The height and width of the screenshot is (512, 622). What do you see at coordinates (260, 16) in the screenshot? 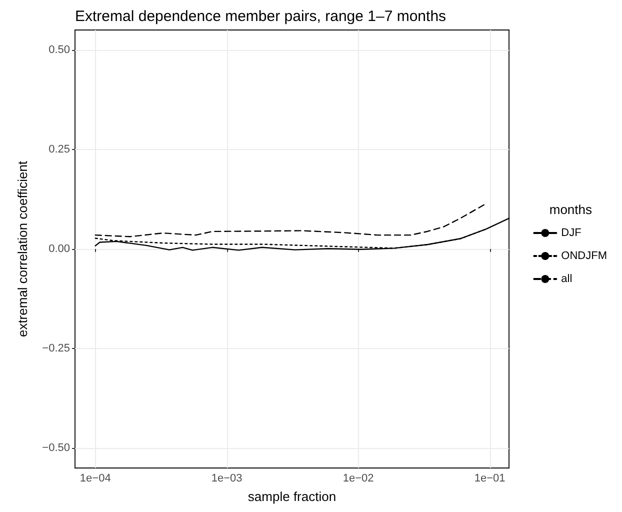
I see `chart-title: Extremal dependence member pairs, range 1–7 months` at bounding box center [260, 16].